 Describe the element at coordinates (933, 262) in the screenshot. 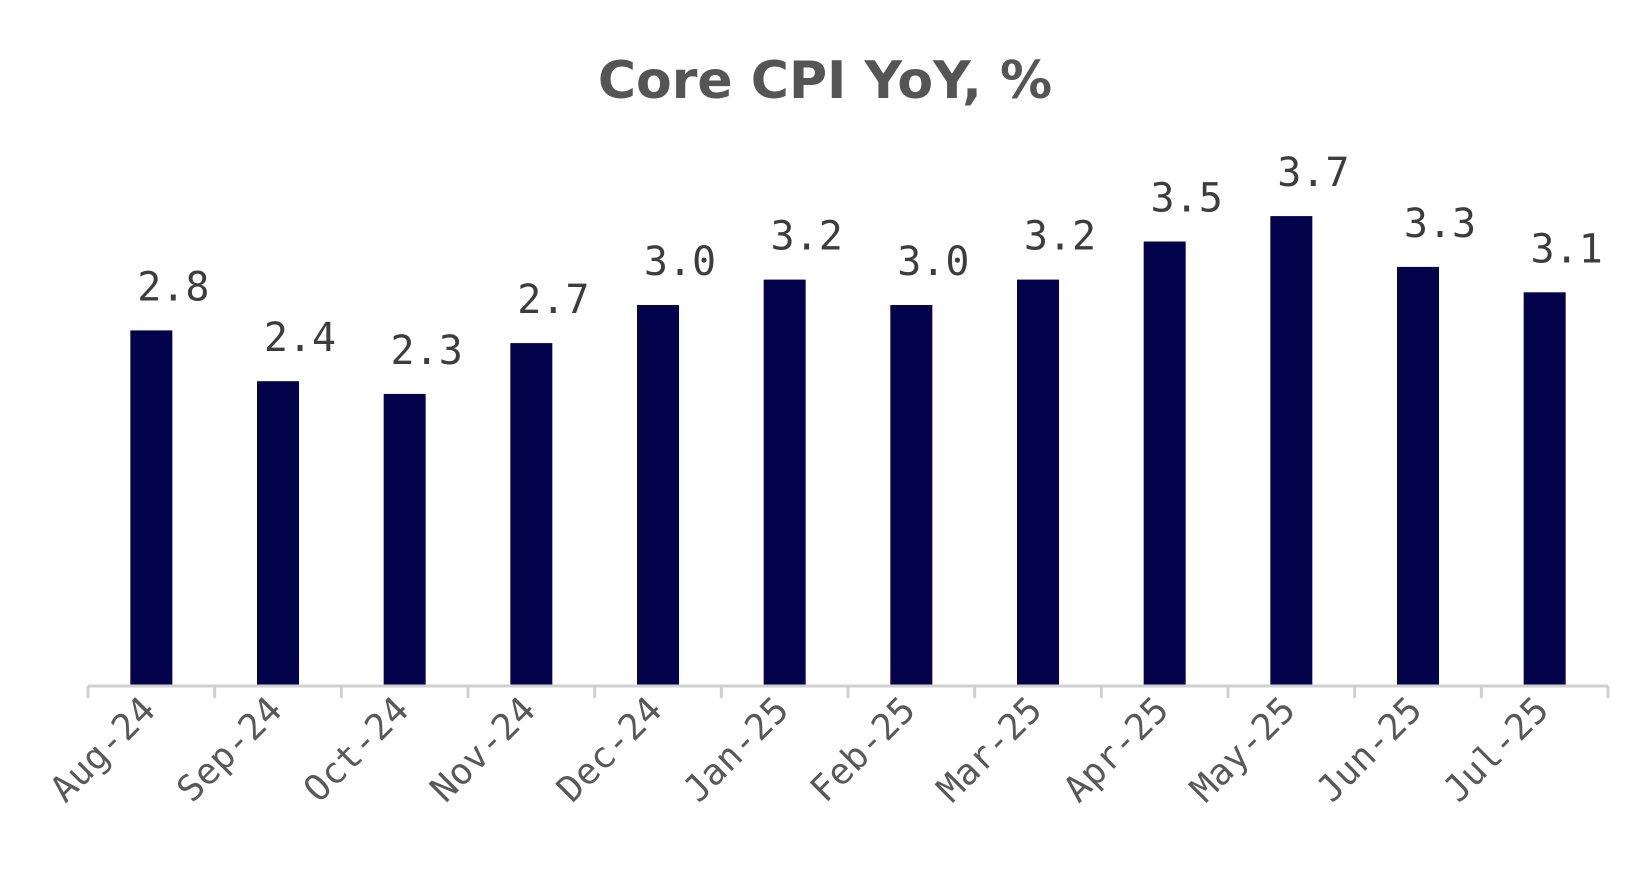

I see `data-label-feb-25: 3.0` at that location.